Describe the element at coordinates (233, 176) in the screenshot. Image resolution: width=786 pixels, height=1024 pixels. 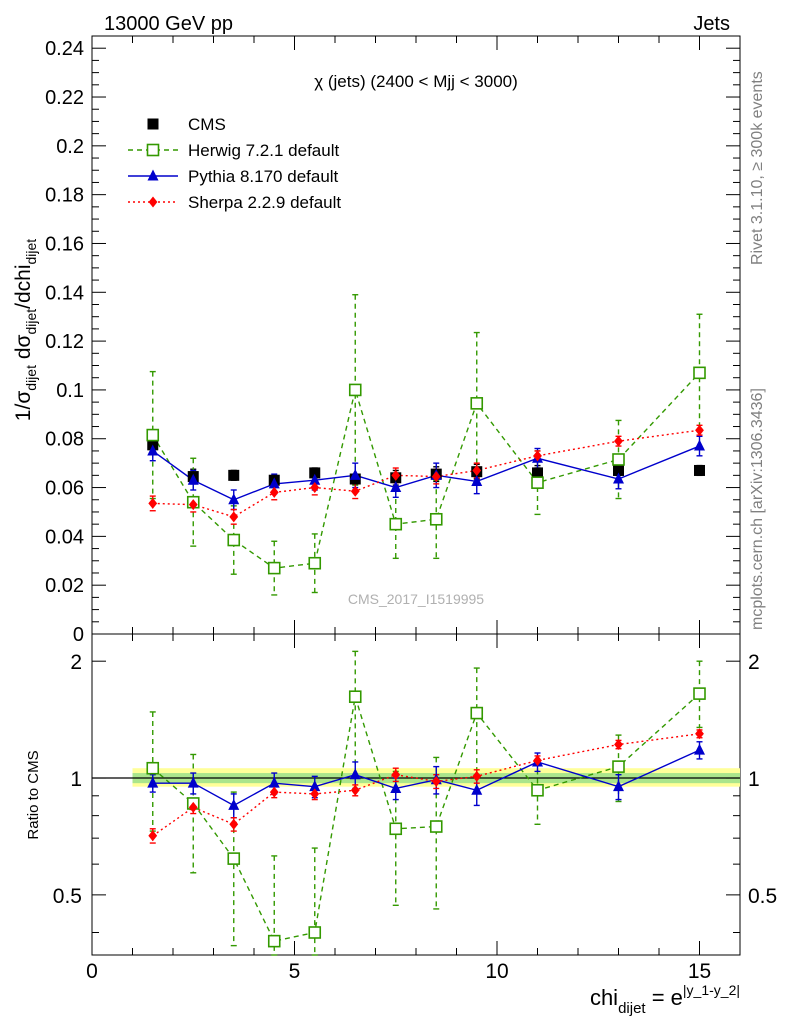
I see `legend-entry-pythia: Pythia 8.170 default` at that location.